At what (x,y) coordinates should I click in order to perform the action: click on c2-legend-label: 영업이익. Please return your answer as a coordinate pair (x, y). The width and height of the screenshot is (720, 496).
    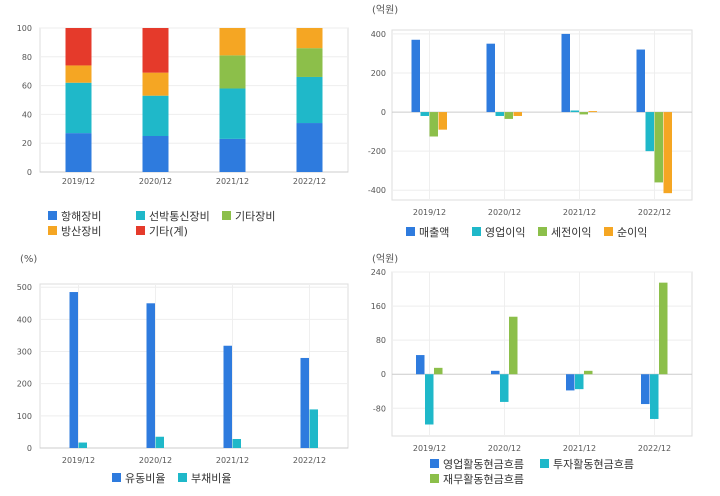
    Looking at the image, I should click on (505, 232).